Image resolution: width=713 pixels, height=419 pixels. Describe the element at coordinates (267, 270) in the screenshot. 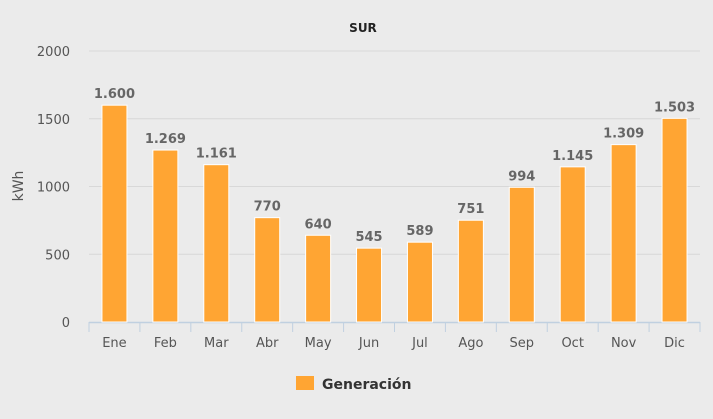

I see `bar-abr` at that location.